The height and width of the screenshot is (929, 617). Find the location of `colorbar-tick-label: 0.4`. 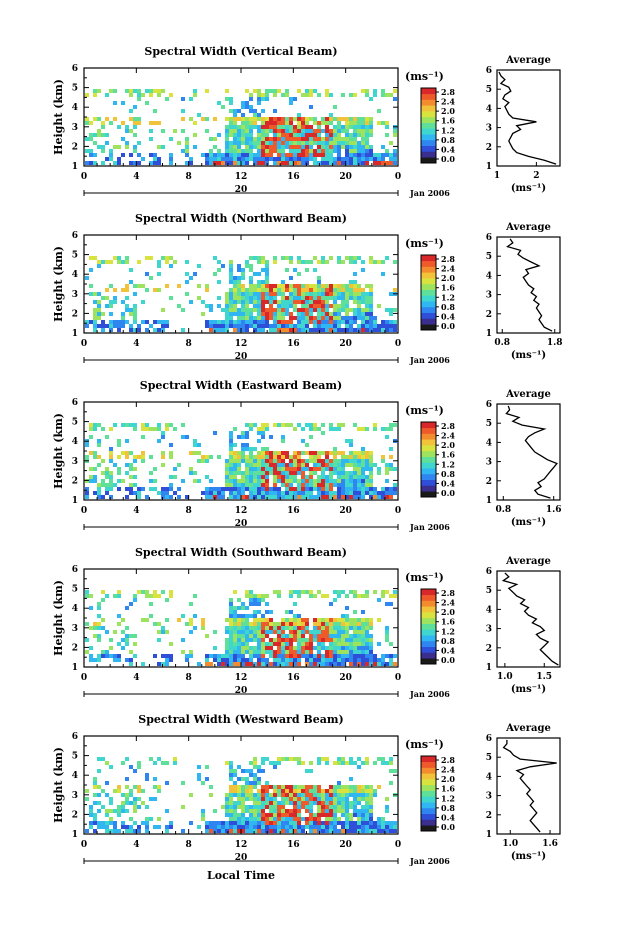

colorbar-tick-label: 0.4 is located at coordinates (448, 817).